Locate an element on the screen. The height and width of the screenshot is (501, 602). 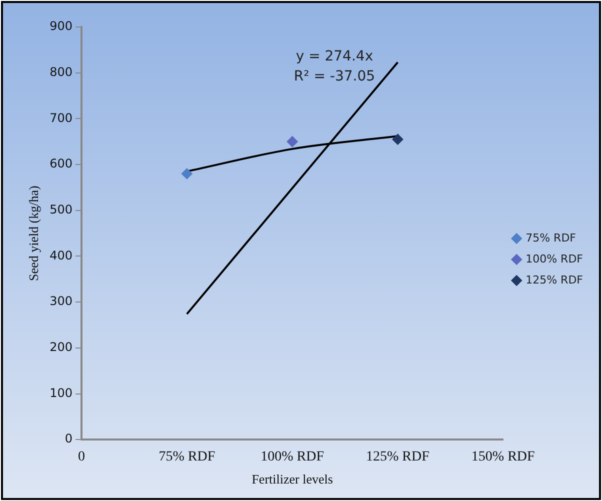
y-axis-title: Seed yield (kg/ha) is located at coordinates (34, 233).